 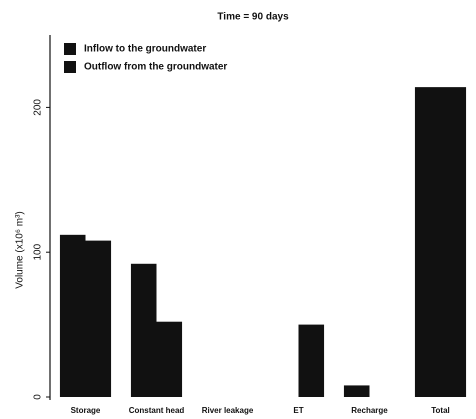 I want to click on x-tick-label: River leakage, so click(x=228, y=410).